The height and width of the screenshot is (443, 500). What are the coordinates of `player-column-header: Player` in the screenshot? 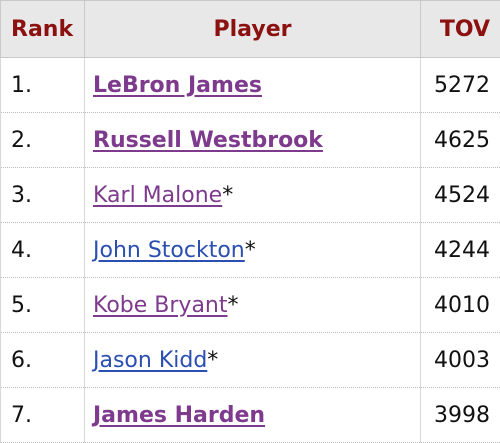 It's located at (253, 29).